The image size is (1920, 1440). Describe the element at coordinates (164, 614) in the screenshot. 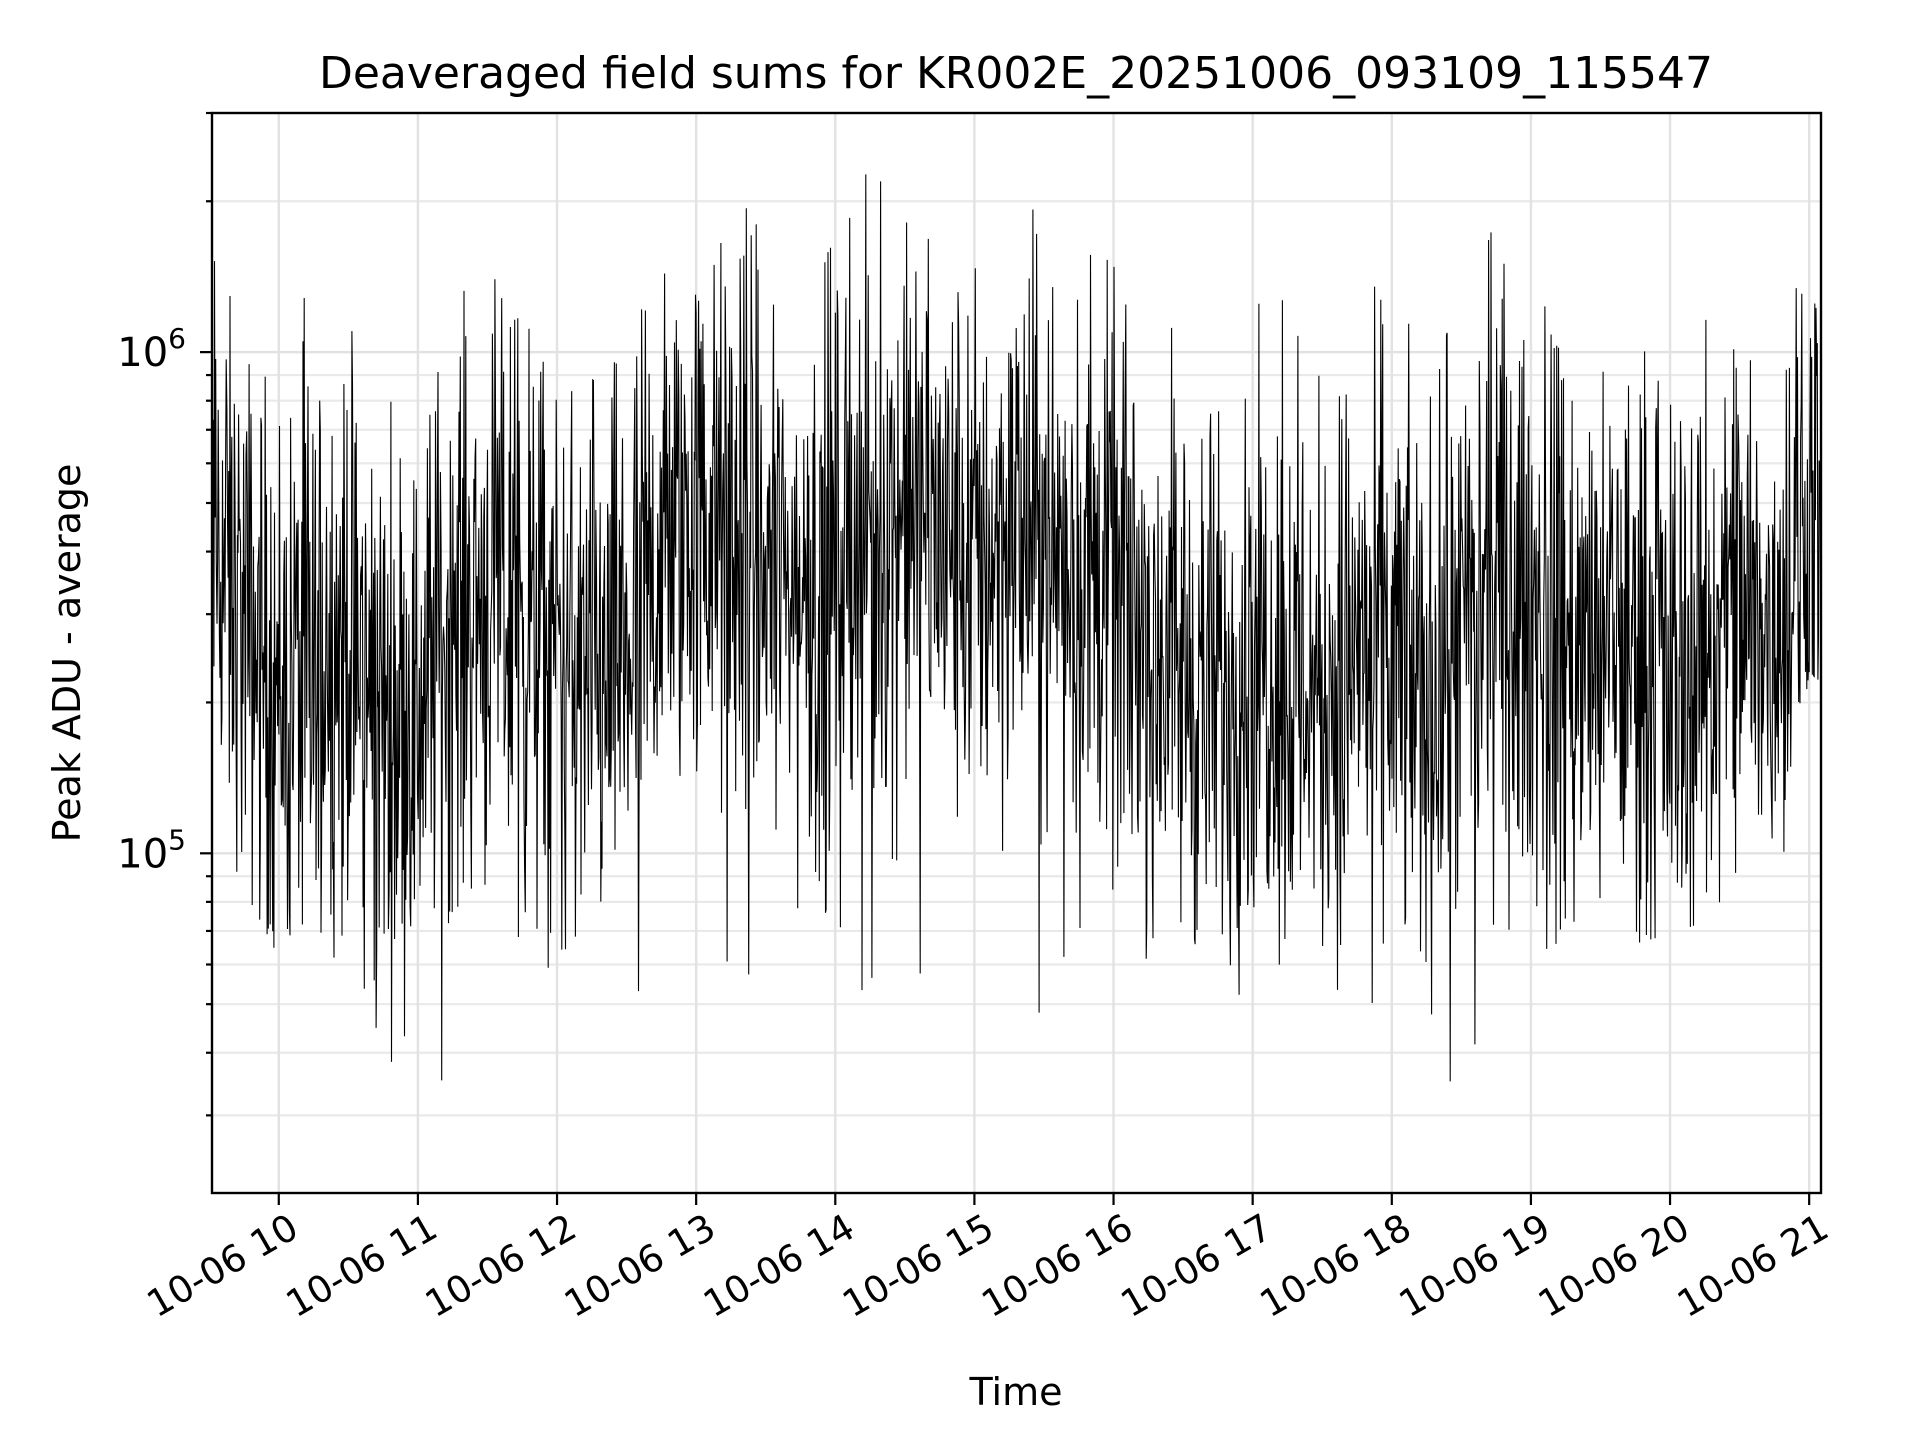

I see `y-axis: 10⁵ 10⁶` at that location.